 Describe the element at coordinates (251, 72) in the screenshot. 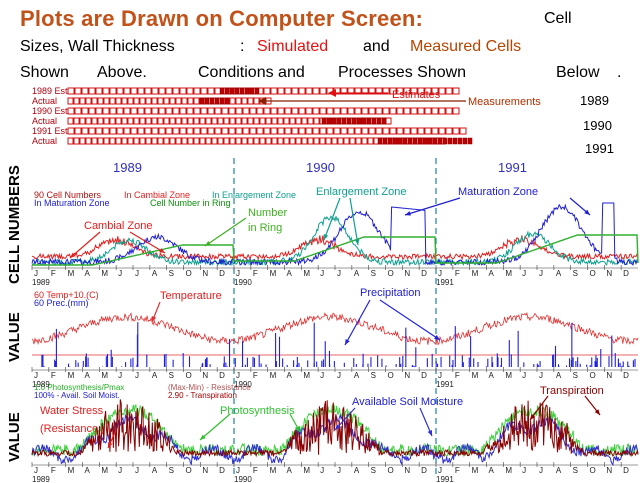

I see `header-conditions: Conditions and` at that location.